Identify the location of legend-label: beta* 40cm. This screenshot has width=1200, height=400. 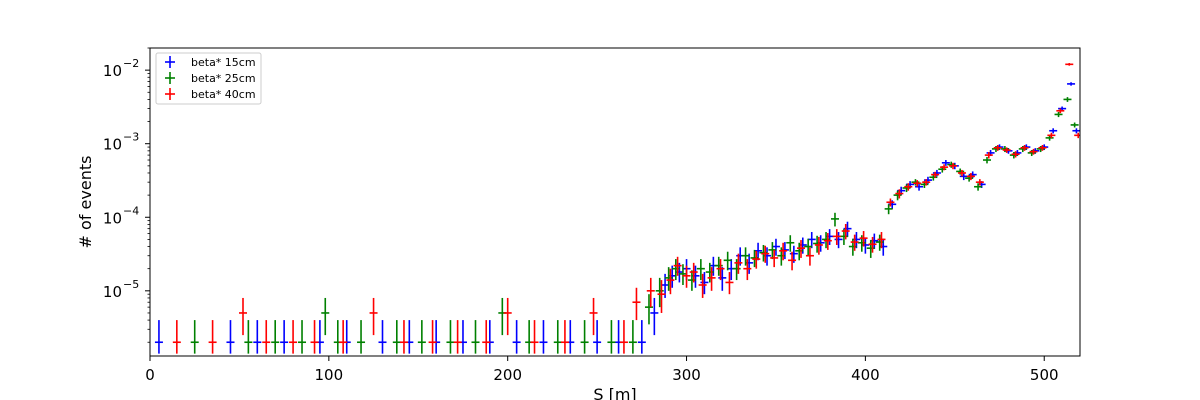
(223, 94).